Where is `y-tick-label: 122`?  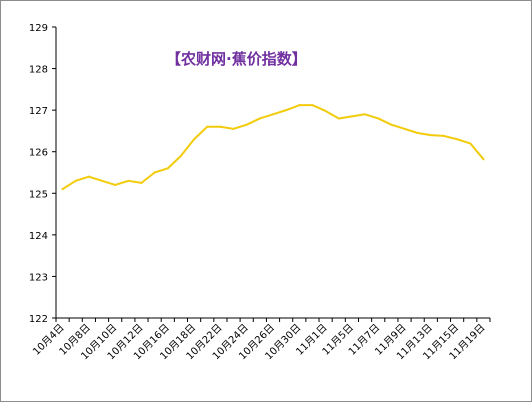
y-tick-label: 122 is located at coordinates (38, 319).